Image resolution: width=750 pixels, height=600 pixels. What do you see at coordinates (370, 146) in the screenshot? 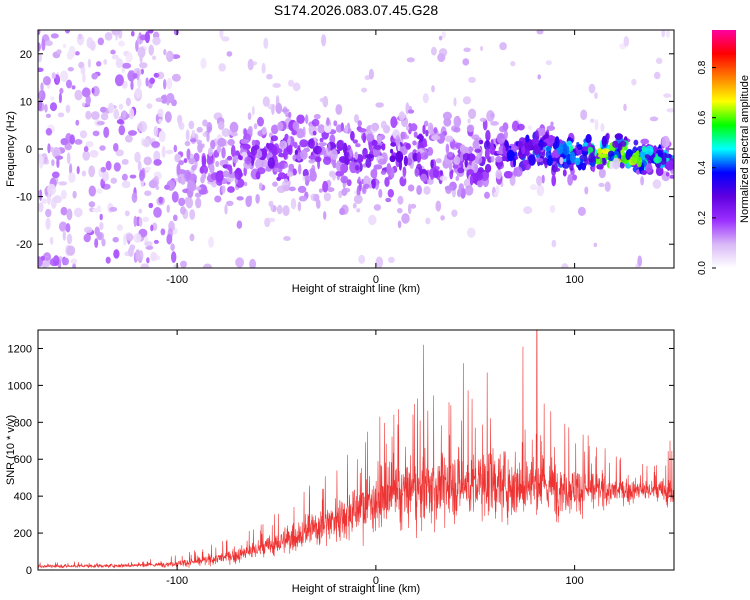
I see `spectrogram-cell-1905` at bounding box center [370, 146].